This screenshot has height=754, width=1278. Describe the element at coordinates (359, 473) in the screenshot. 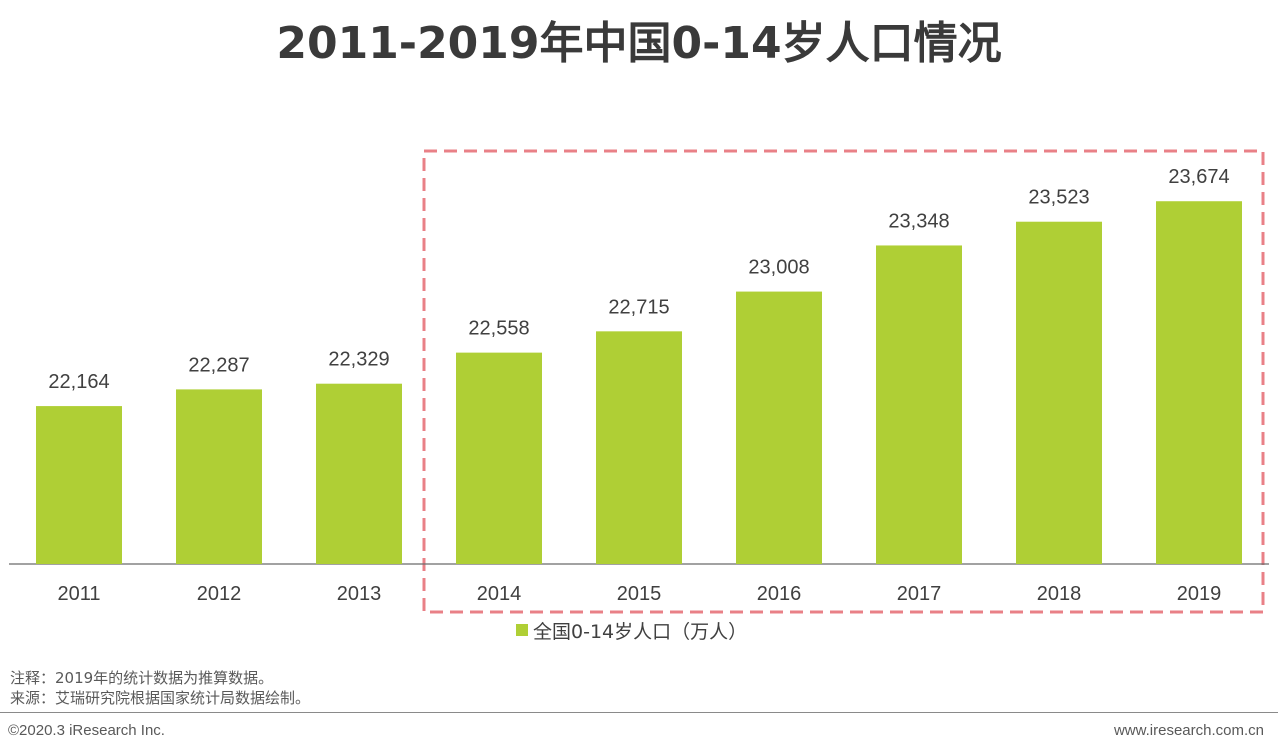

I see `bar-2013` at that location.